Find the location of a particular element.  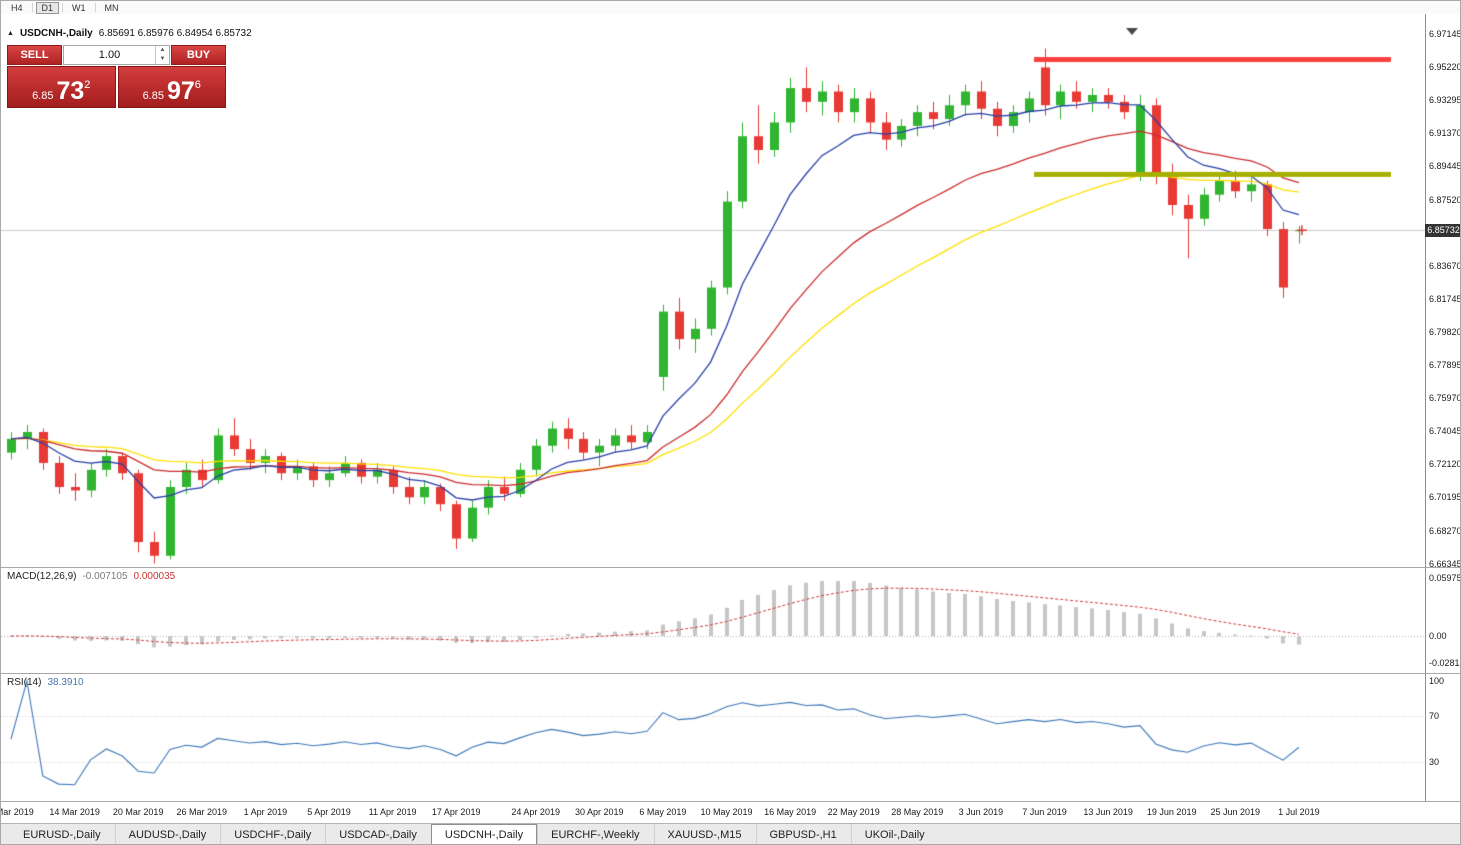

timeframe-button-d1: D1 is located at coordinates (47, 7).